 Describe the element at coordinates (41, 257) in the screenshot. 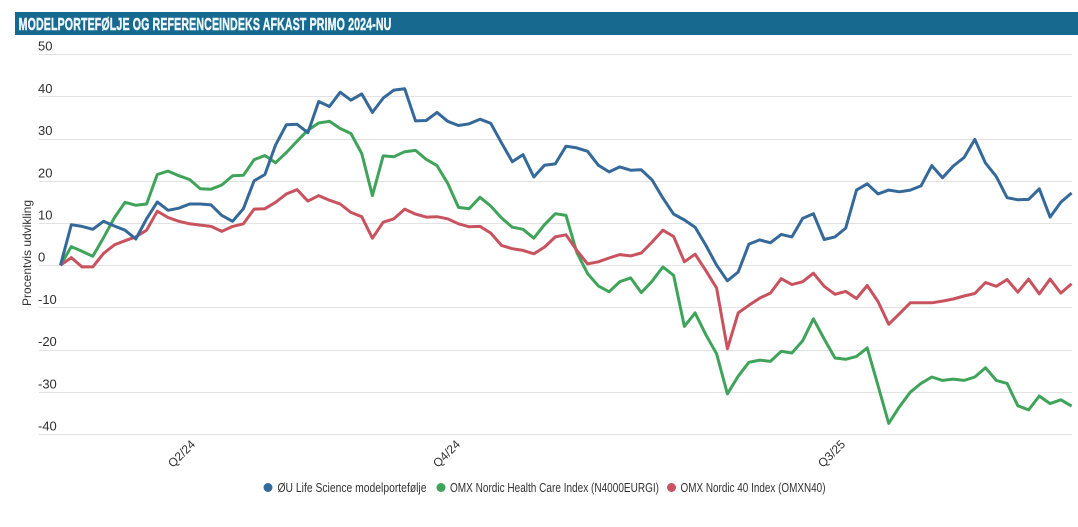

I see `svg-text: 0` at that location.